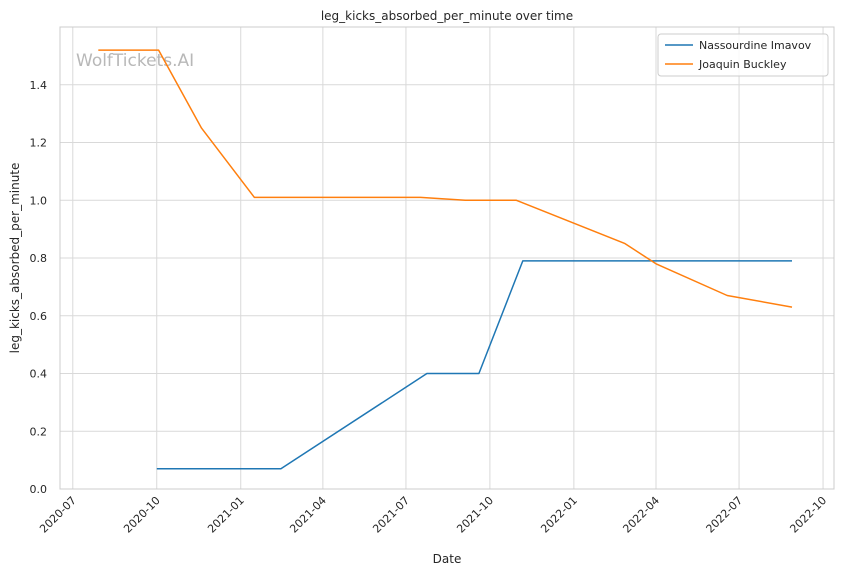 Image resolution: width=859 pixels, height=575 pixels. Describe the element at coordinates (58, 515) in the screenshot. I see `x-tick-label: 2020-07` at that location.